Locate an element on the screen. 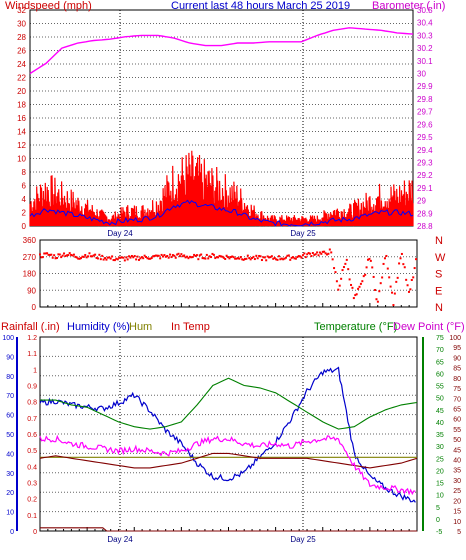 Image resolution: width=466 pixels, height=560 pixels. dewpoint-axis-title: Dew Point (°F) is located at coordinates (429, 327).